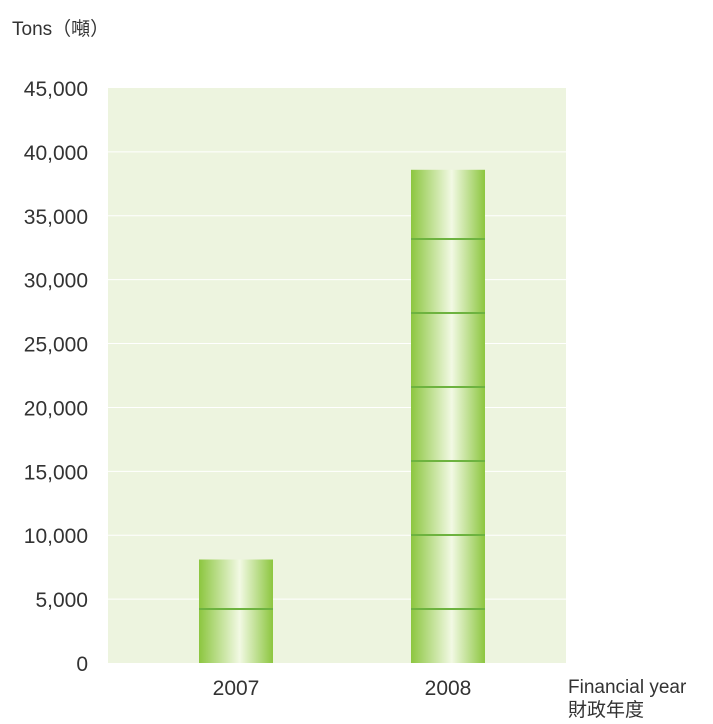 The height and width of the screenshot is (724, 713). What do you see at coordinates (448, 416) in the screenshot?
I see `bar-2008` at bounding box center [448, 416].